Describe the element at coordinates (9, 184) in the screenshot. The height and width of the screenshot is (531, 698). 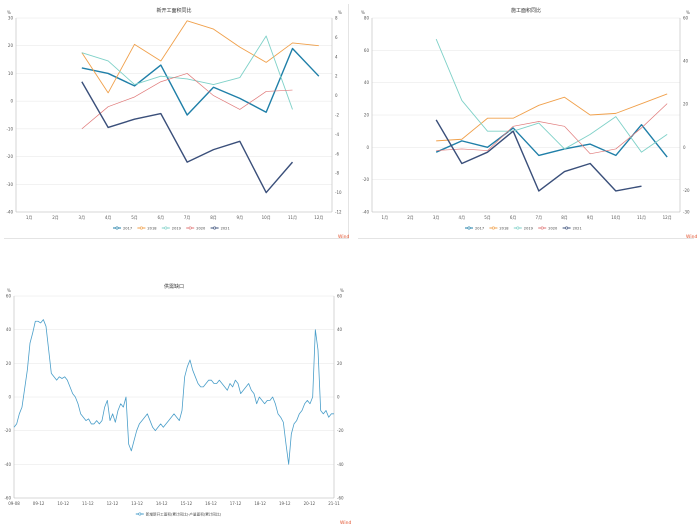
I see `y-tick-left: -30` at that location.